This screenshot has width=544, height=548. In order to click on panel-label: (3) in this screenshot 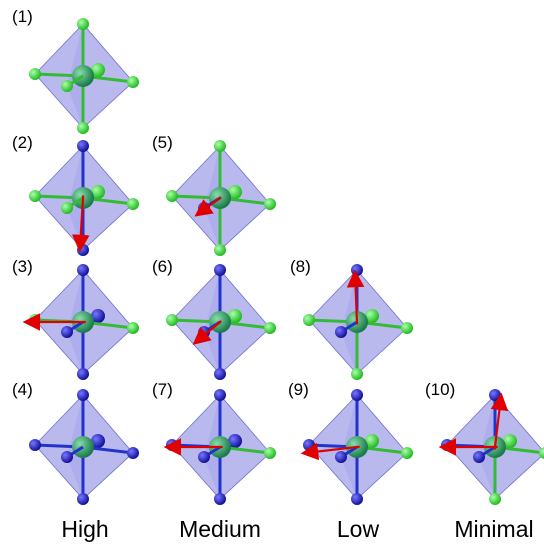, I will do `click(22, 266)`.